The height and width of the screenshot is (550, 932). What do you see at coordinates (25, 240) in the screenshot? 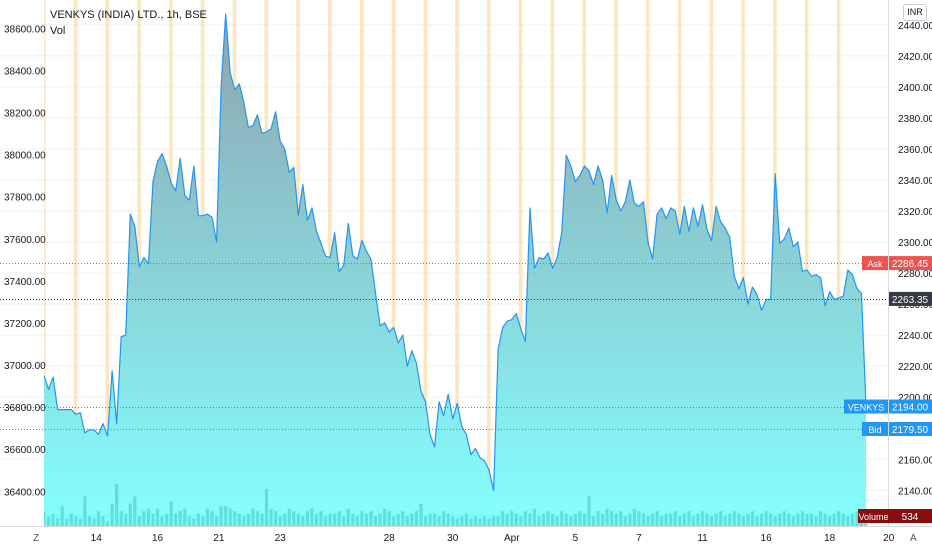
I see `index-tick-label: 37600.00` at bounding box center [25, 240].